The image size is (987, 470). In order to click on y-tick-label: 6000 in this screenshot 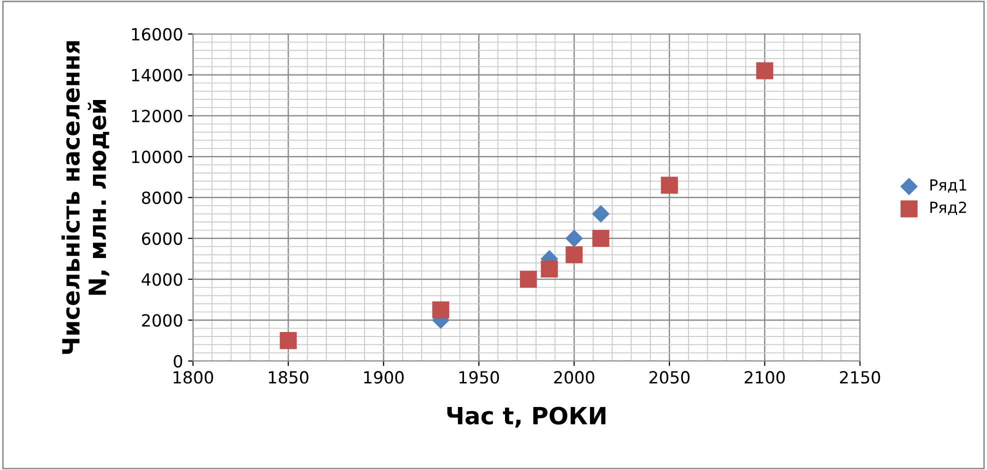, I will do `click(162, 238)`.